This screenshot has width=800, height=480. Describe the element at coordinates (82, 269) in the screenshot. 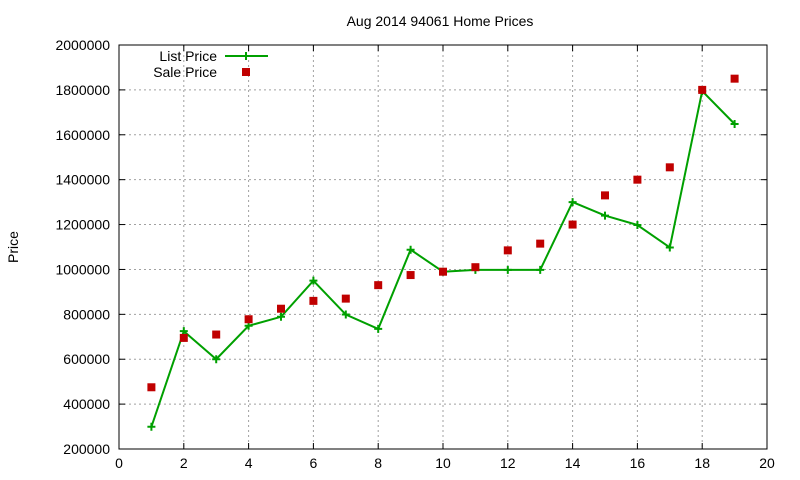

I see `y-tick-label: 1000000` at that location.